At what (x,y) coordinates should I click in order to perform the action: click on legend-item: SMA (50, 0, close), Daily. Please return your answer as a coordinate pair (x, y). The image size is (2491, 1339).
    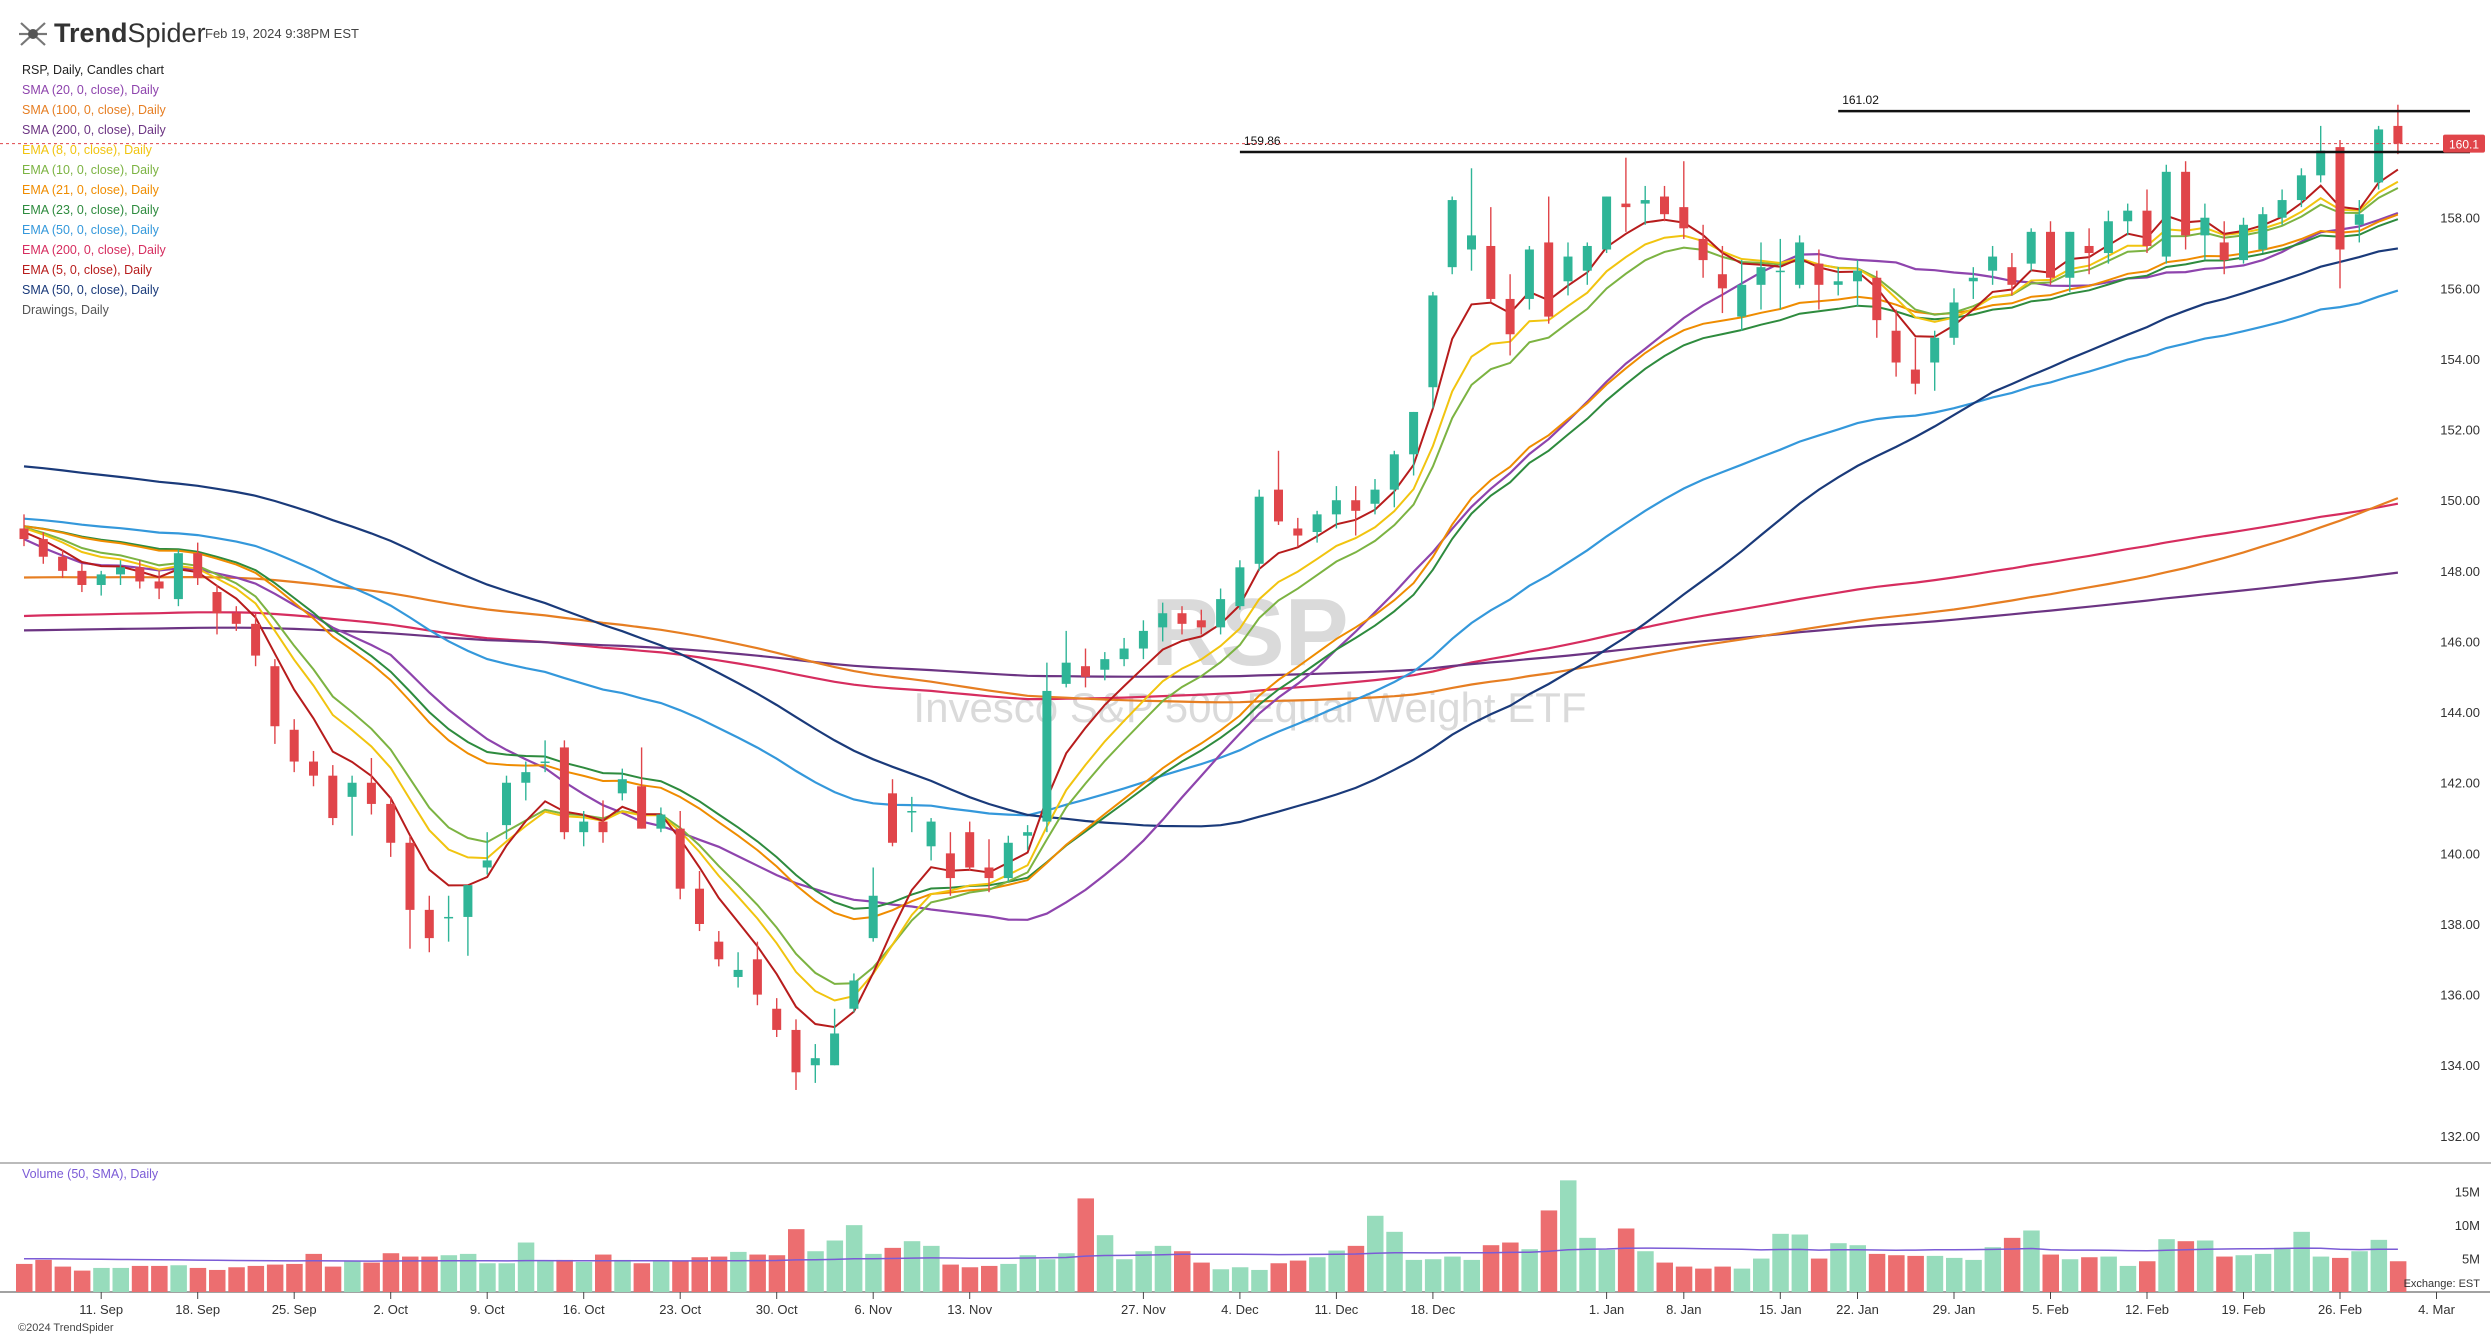
    Looking at the image, I should click on (90, 290).